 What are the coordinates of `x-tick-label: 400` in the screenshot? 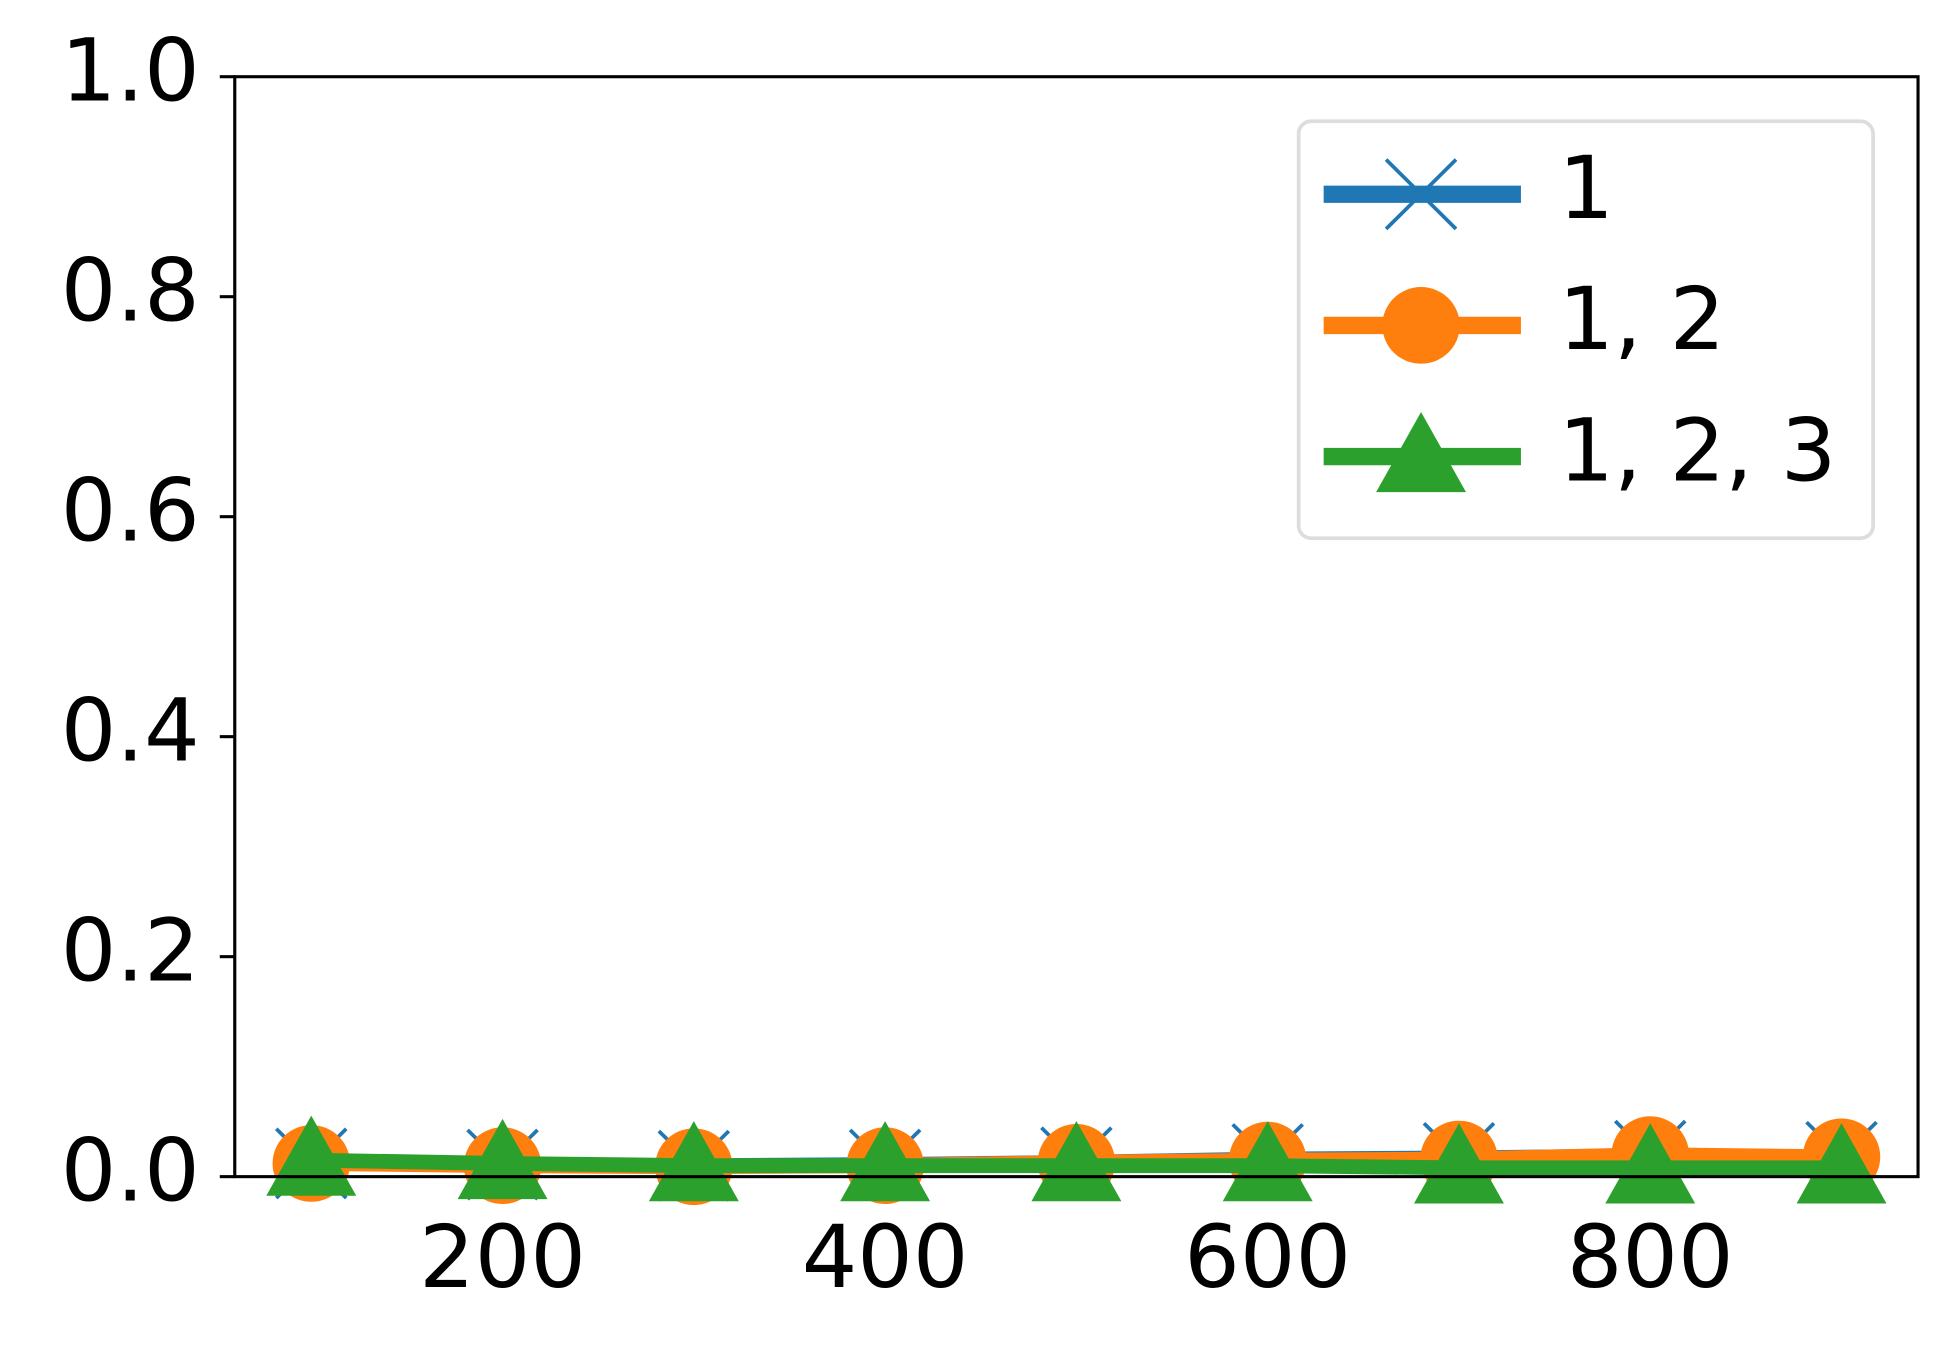 It's located at (885, 1257).